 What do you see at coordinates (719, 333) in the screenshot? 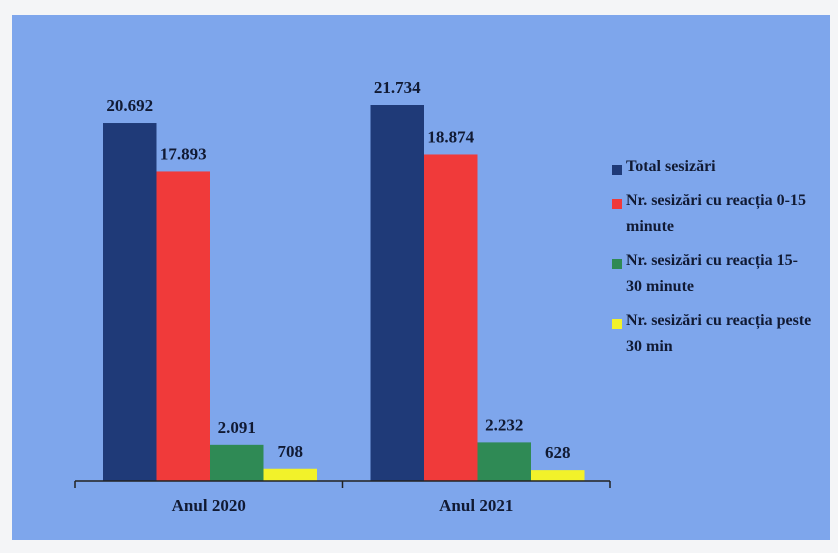
I see `legend-label: Nr. sesizări cu reacția peste 30 min` at bounding box center [719, 333].